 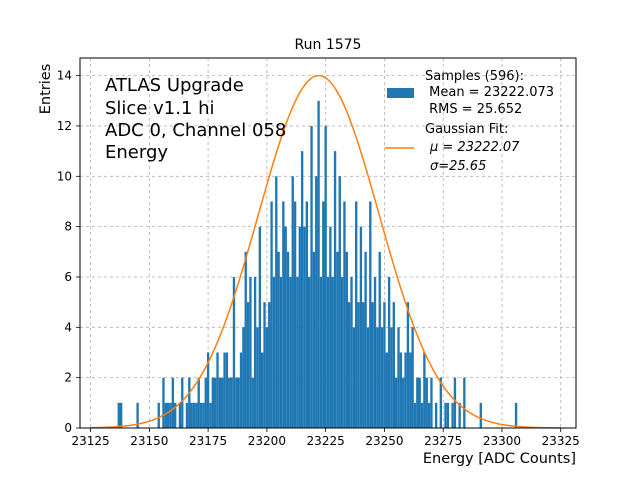 What do you see at coordinates (136, 152) in the screenshot?
I see `annotation-line: Energy` at bounding box center [136, 152].